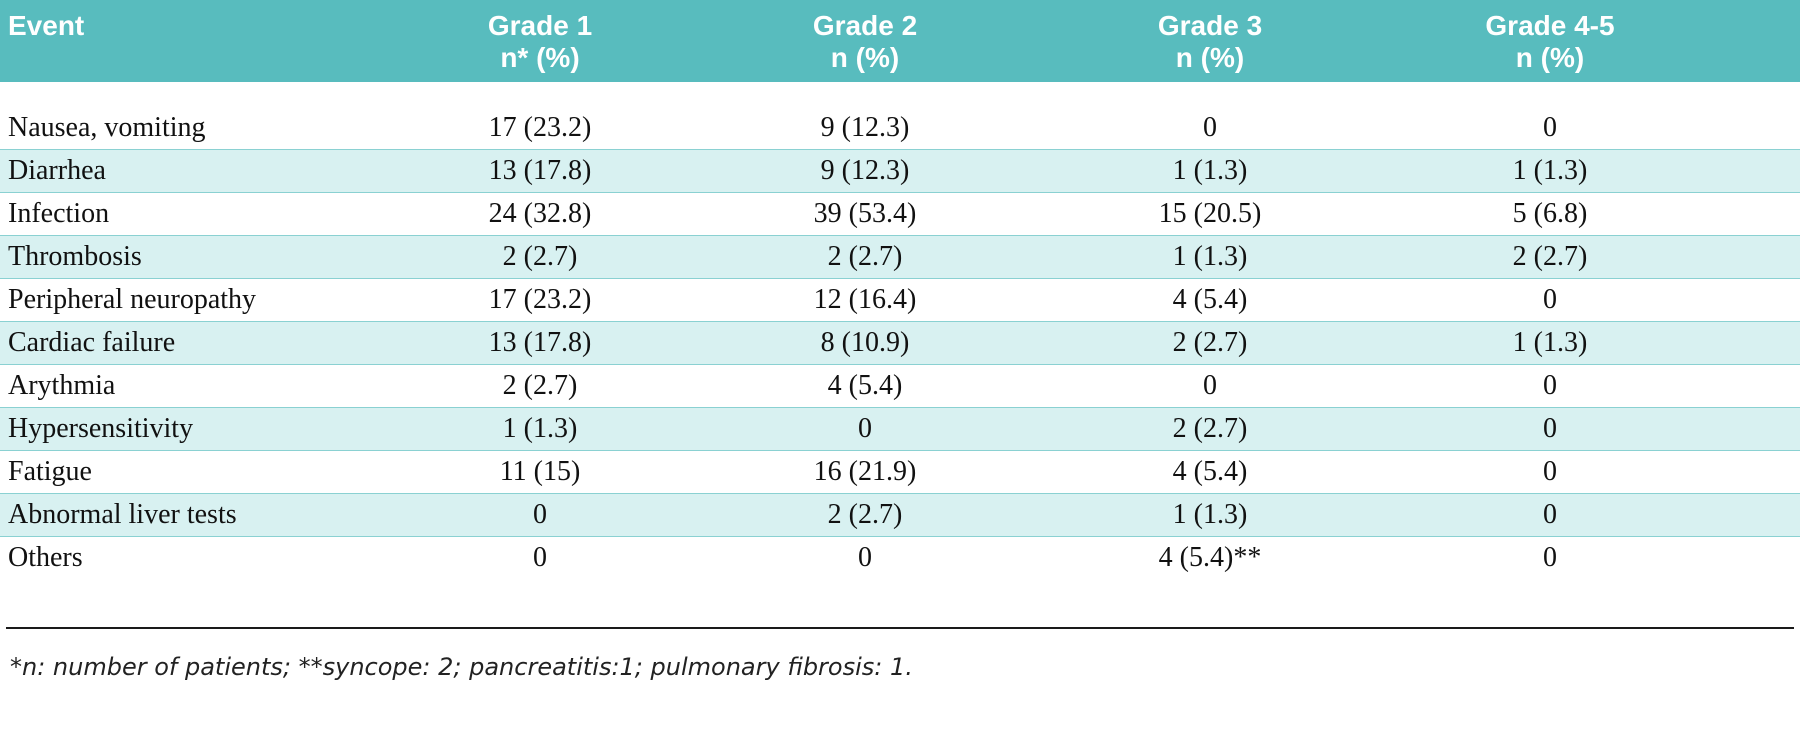 This screenshot has width=1800, height=743. Describe the element at coordinates (540, 58) in the screenshot. I see `column-sublabel: n* (%)` at that location.